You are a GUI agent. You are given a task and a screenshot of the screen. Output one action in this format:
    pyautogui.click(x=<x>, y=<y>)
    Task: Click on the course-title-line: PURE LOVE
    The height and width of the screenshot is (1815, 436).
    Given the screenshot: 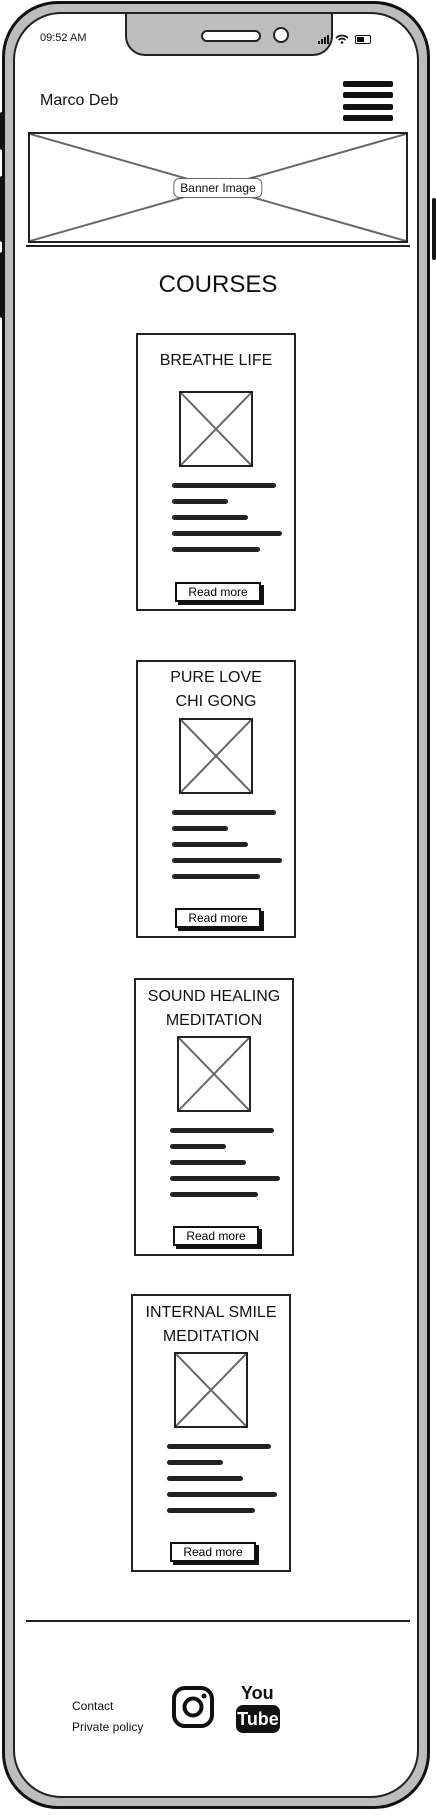 What is the action you would take?
    pyautogui.click(x=216, y=677)
    